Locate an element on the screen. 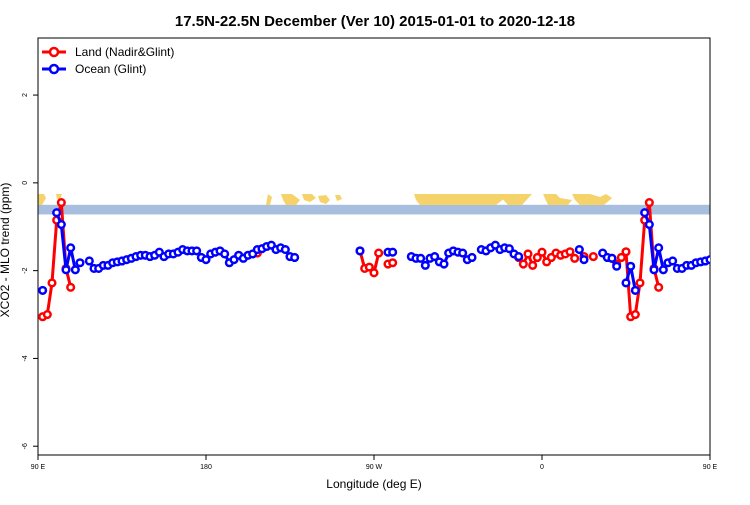  y-tick-label: -2 is located at coordinates (25, 270).